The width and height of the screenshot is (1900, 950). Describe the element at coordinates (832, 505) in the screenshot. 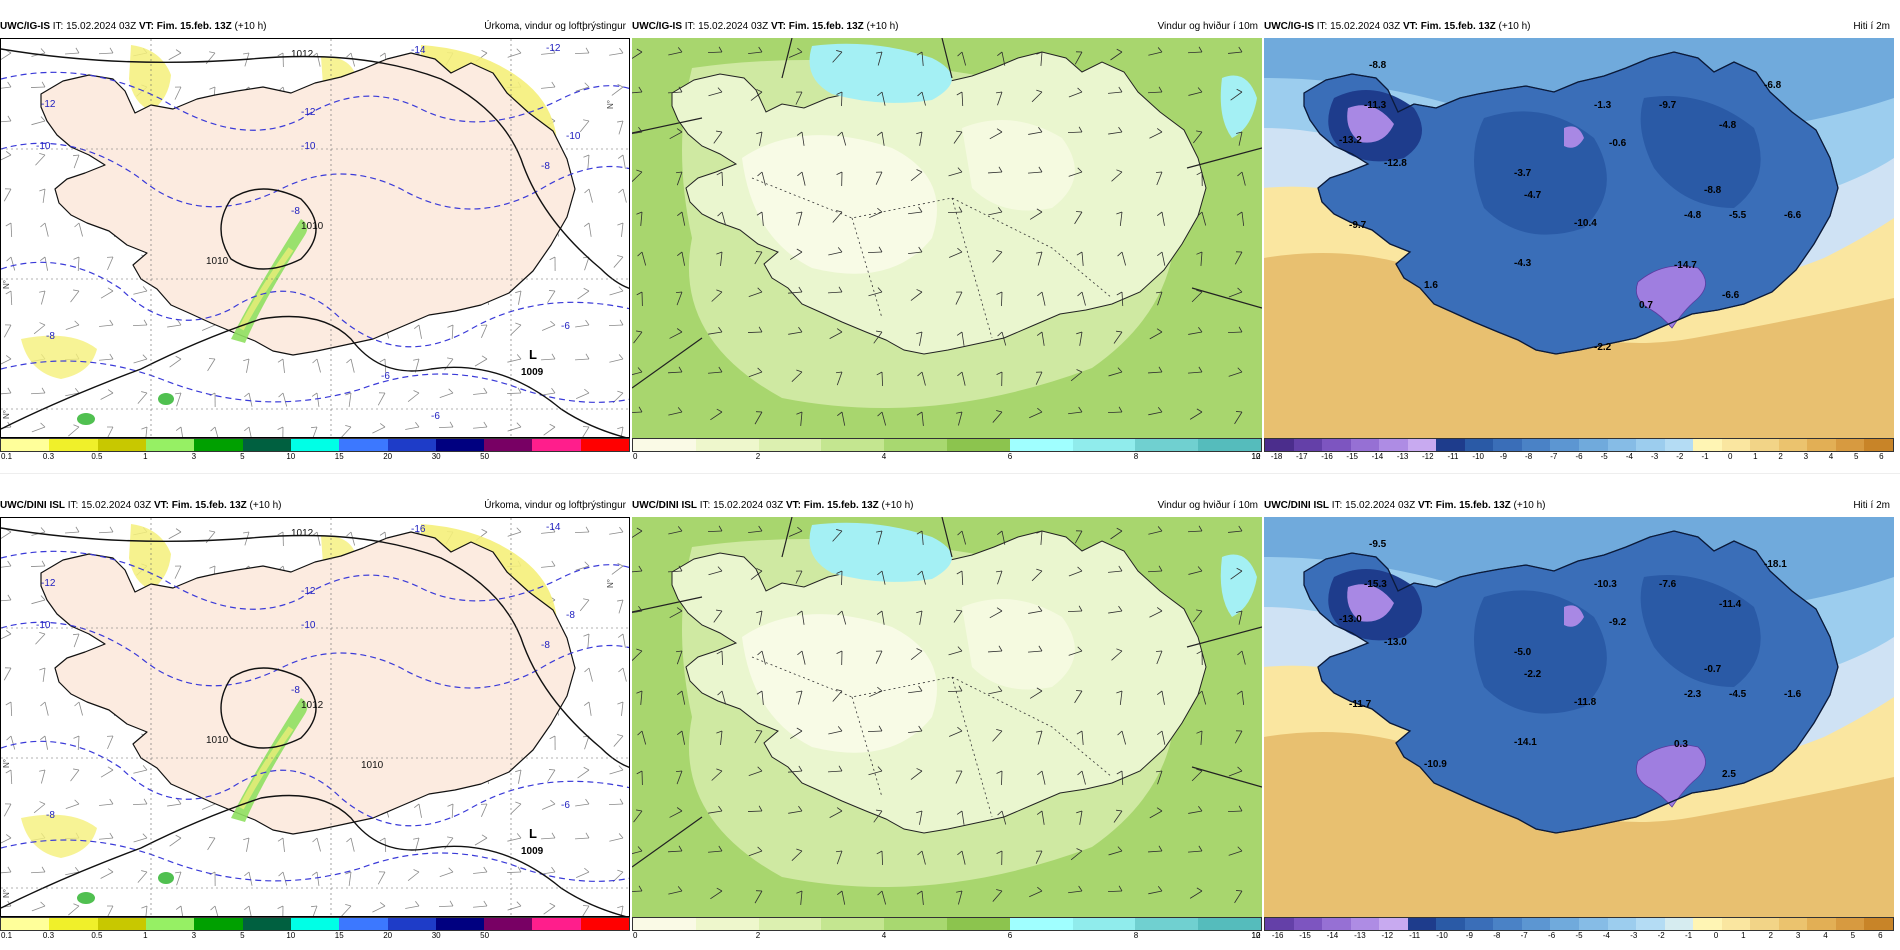

I see `valid-time: VT: Fim. 15.feb. 13Z` at that location.